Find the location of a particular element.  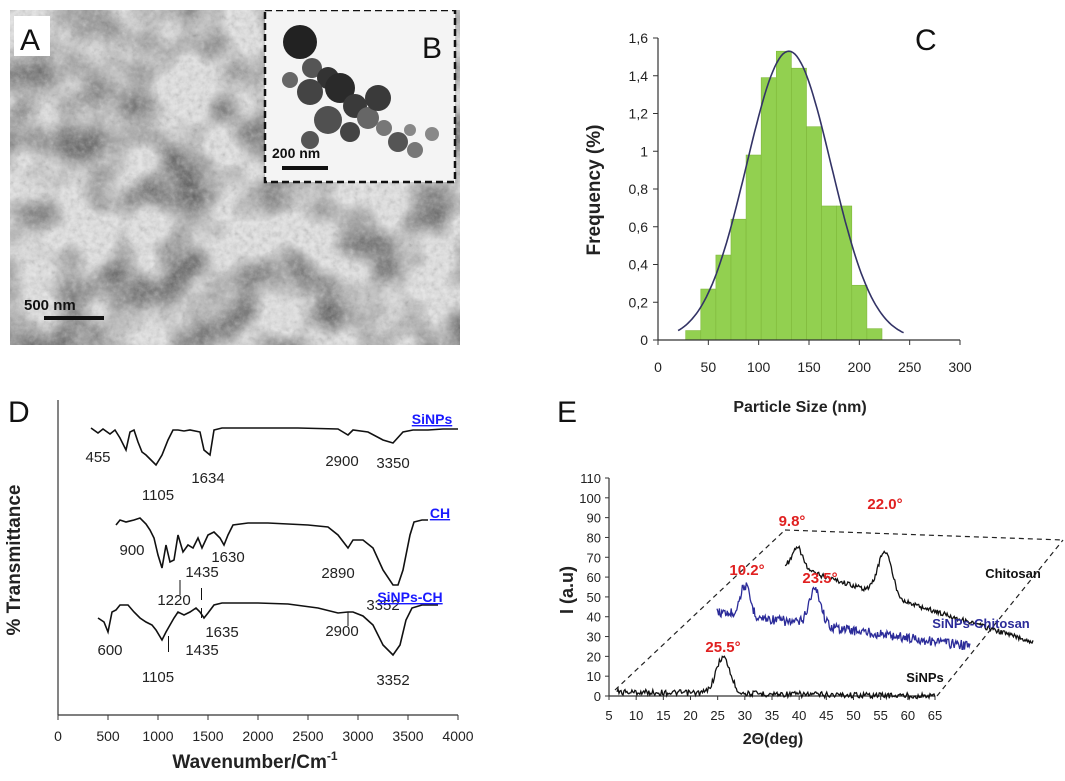

x-tick-label: 500 is located at coordinates (108, 736).